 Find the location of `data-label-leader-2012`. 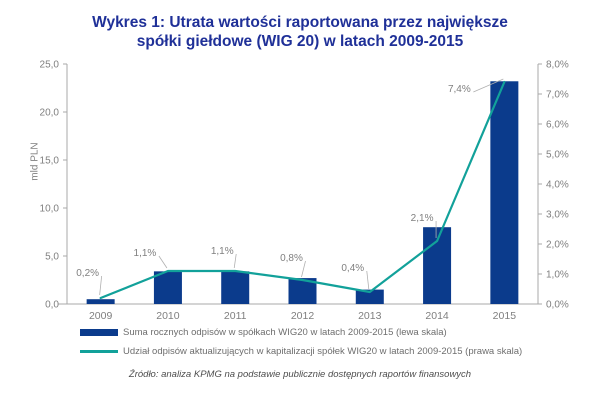

data-label-leader-2012 is located at coordinates (303, 269).